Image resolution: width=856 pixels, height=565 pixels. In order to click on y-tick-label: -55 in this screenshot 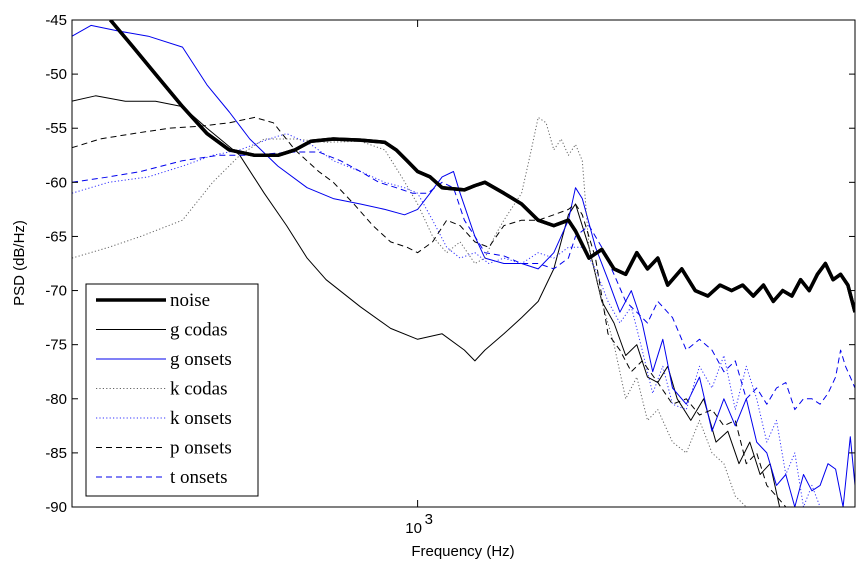, I will do `click(56, 128)`.